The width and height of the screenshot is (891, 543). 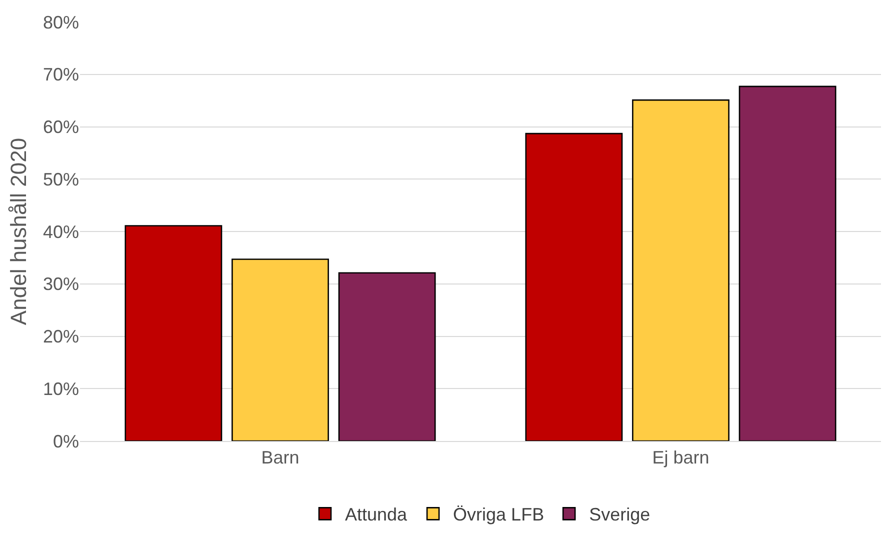 I want to click on legend-label: Attunda, so click(x=376, y=514).